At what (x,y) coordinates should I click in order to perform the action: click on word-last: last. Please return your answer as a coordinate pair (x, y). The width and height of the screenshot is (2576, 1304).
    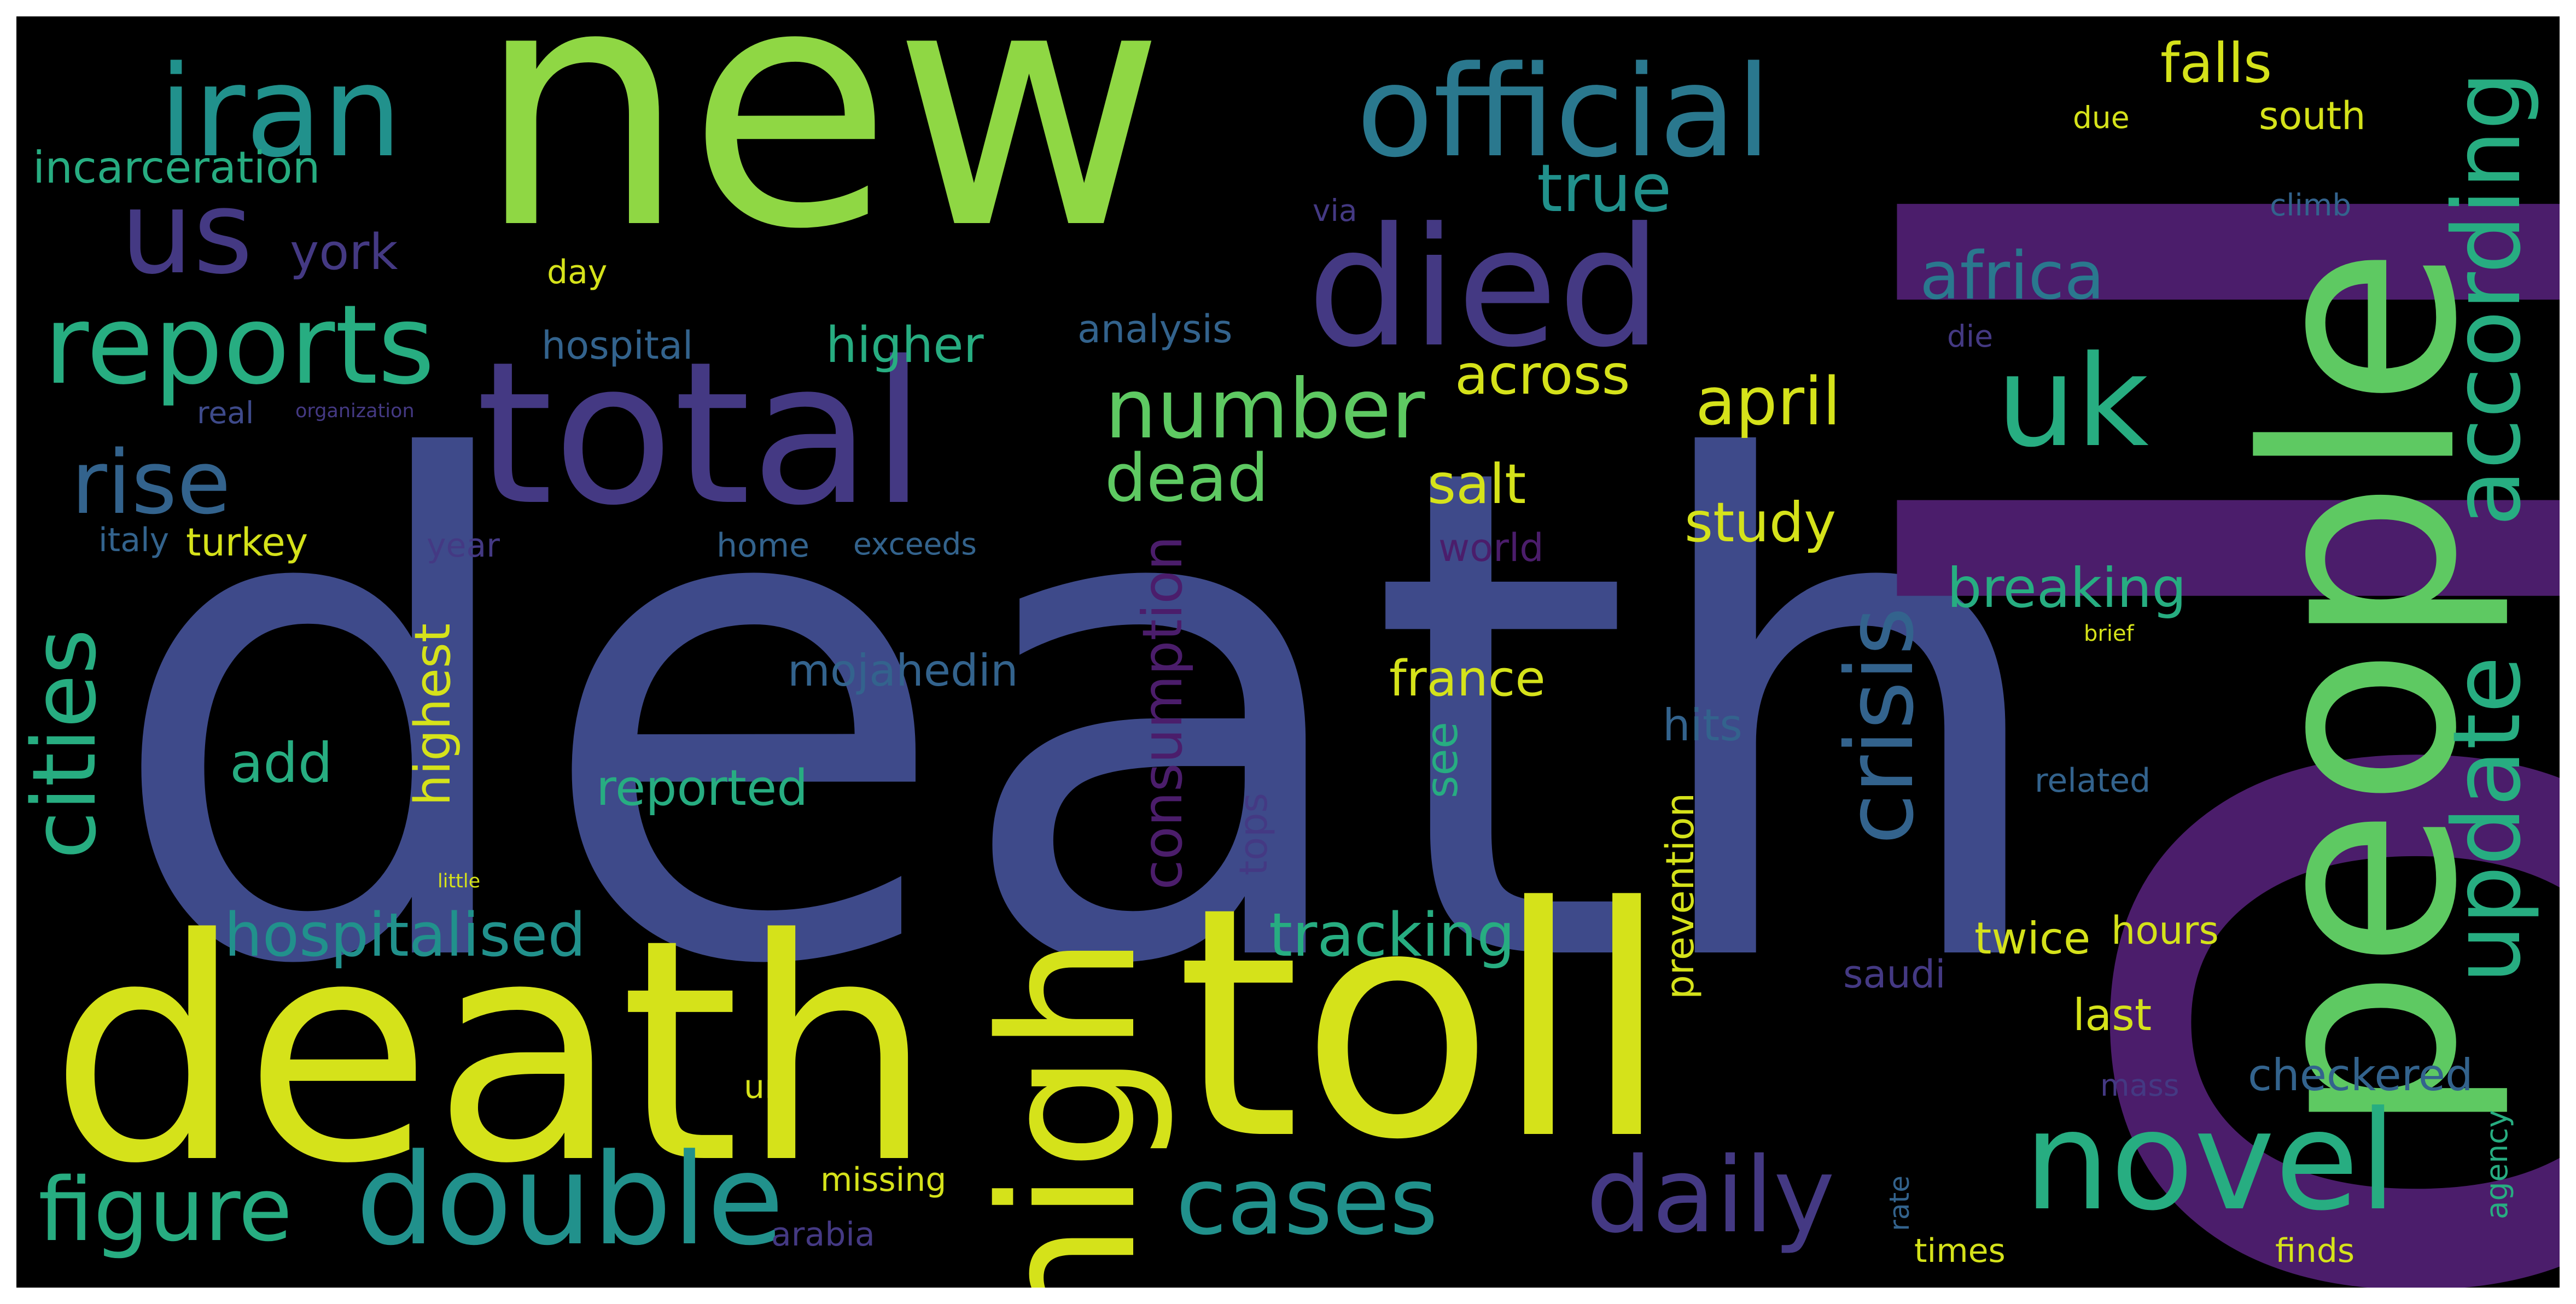
    Looking at the image, I should click on (2112, 1015).